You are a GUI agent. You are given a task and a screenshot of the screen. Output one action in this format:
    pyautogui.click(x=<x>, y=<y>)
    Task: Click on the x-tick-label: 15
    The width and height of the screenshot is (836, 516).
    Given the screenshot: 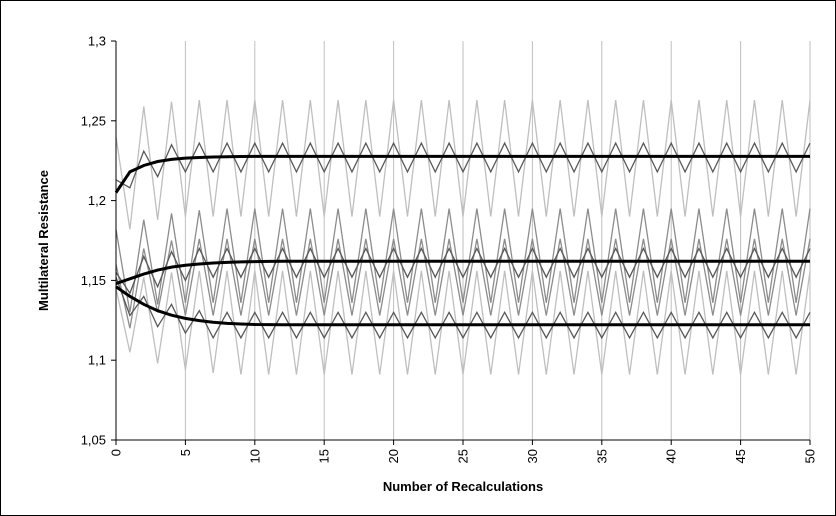 What is the action you would take?
    pyautogui.click(x=324, y=456)
    